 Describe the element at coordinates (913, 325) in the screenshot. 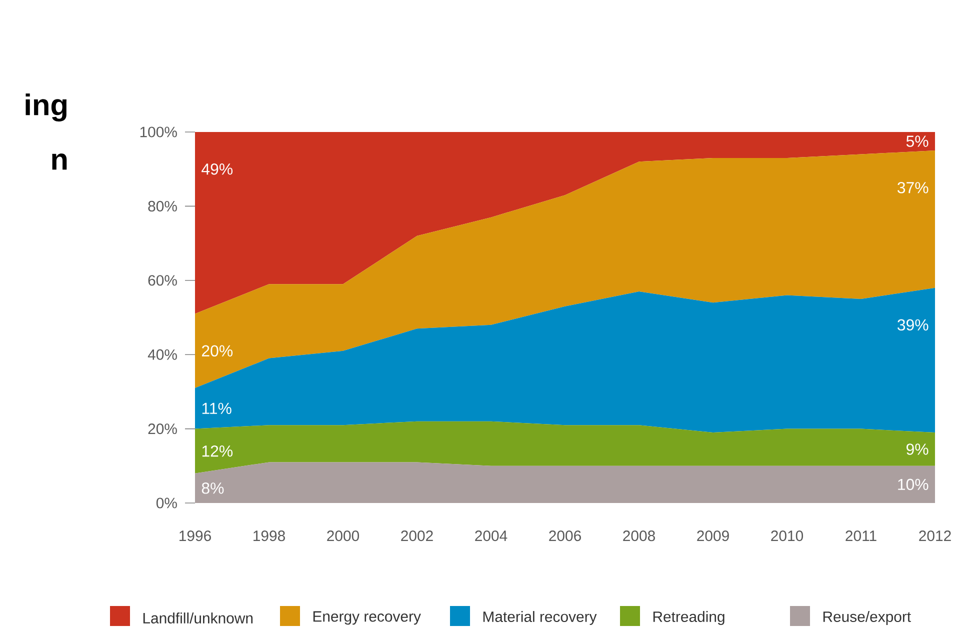

I see `data-label: 39%` at that location.